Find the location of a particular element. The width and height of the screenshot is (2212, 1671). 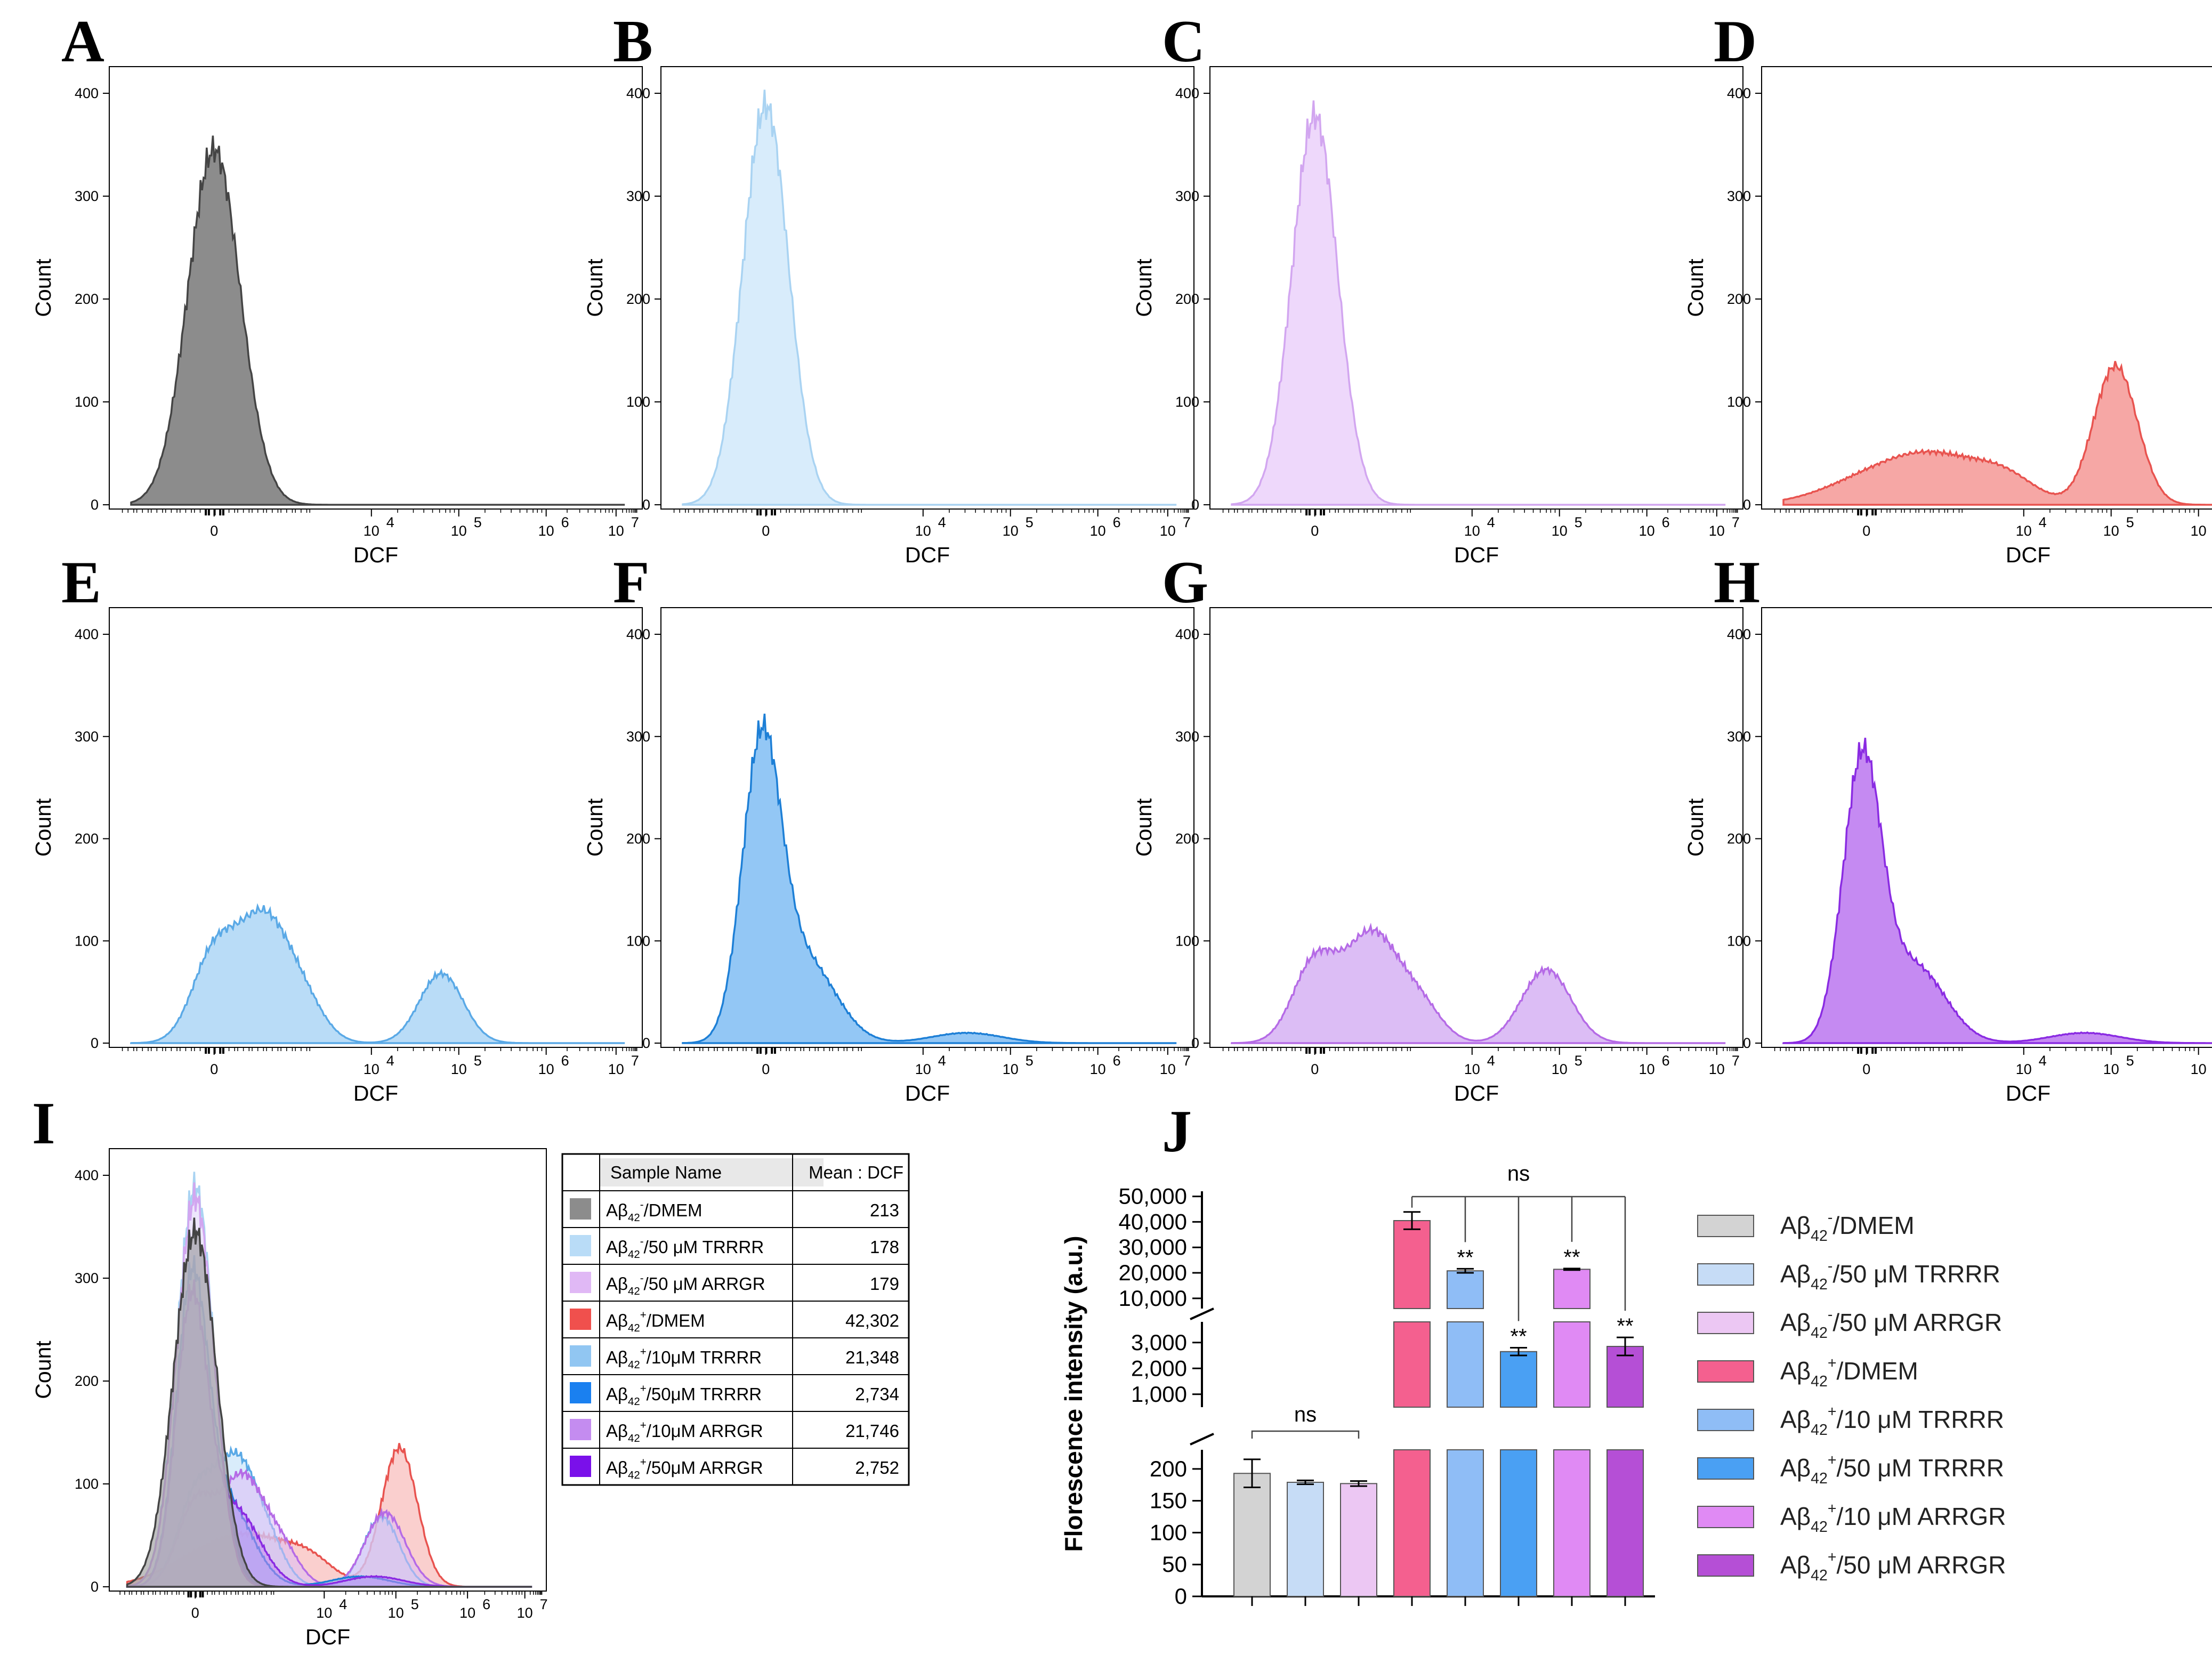

y-tick-label: 20,000 is located at coordinates (1153, 1272).